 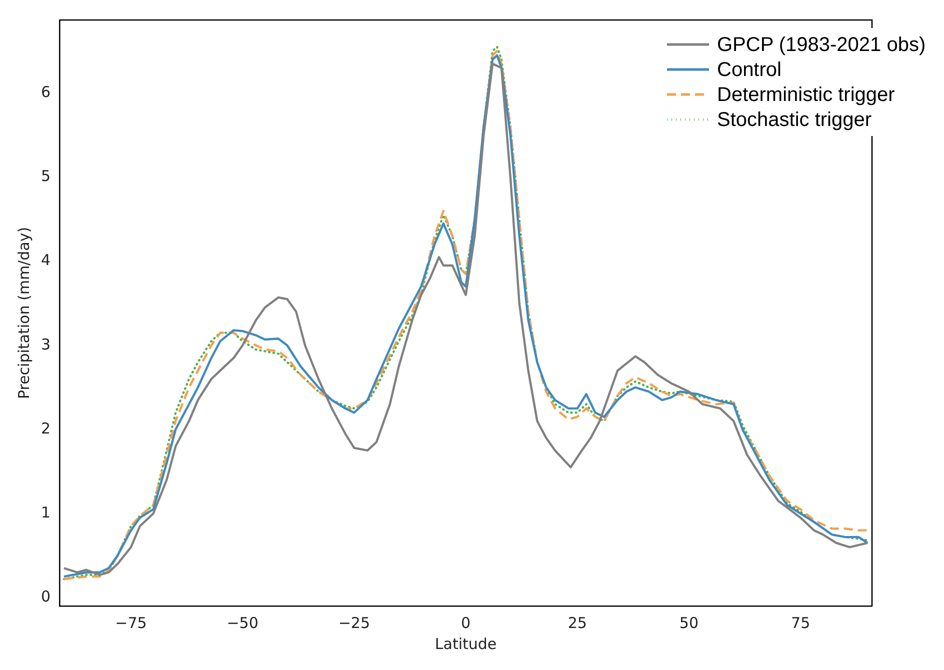 What do you see at coordinates (45, 428) in the screenshot?
I see `y-tick-label: 2` at bounding box center [45, 428].